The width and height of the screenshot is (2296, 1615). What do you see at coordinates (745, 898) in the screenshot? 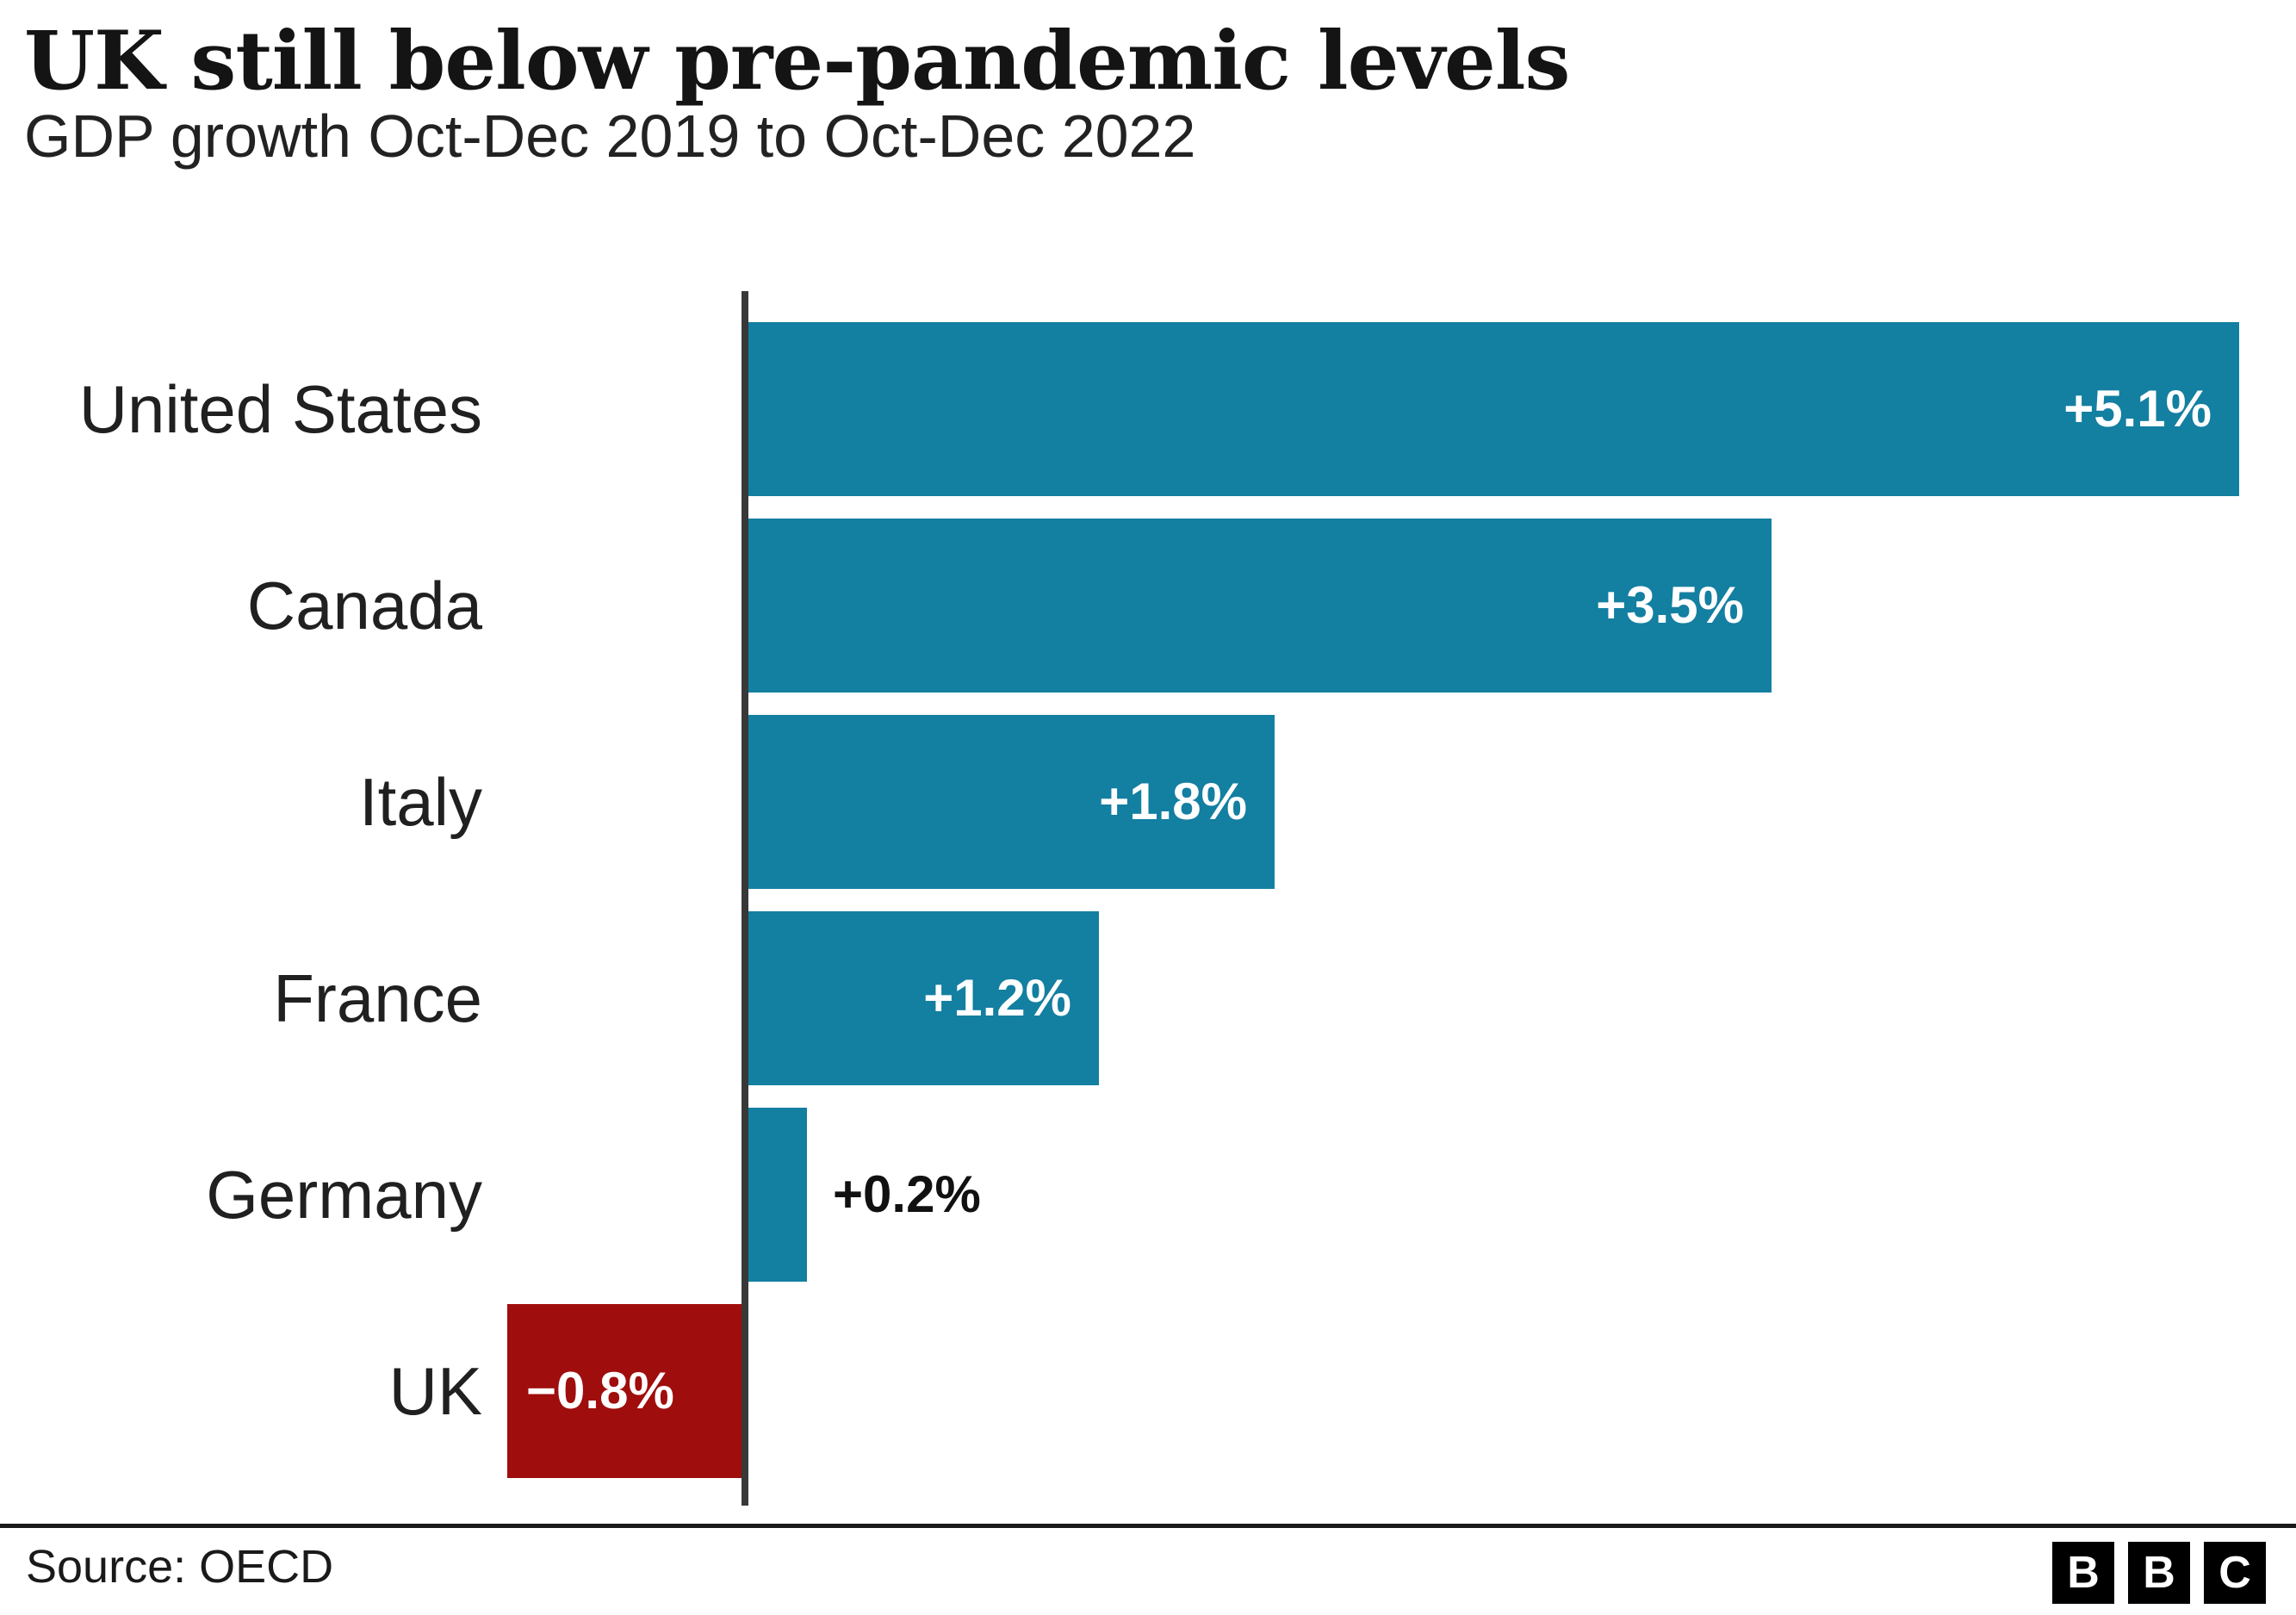
I see `y-axis-line` at bounding box center [745, 898].